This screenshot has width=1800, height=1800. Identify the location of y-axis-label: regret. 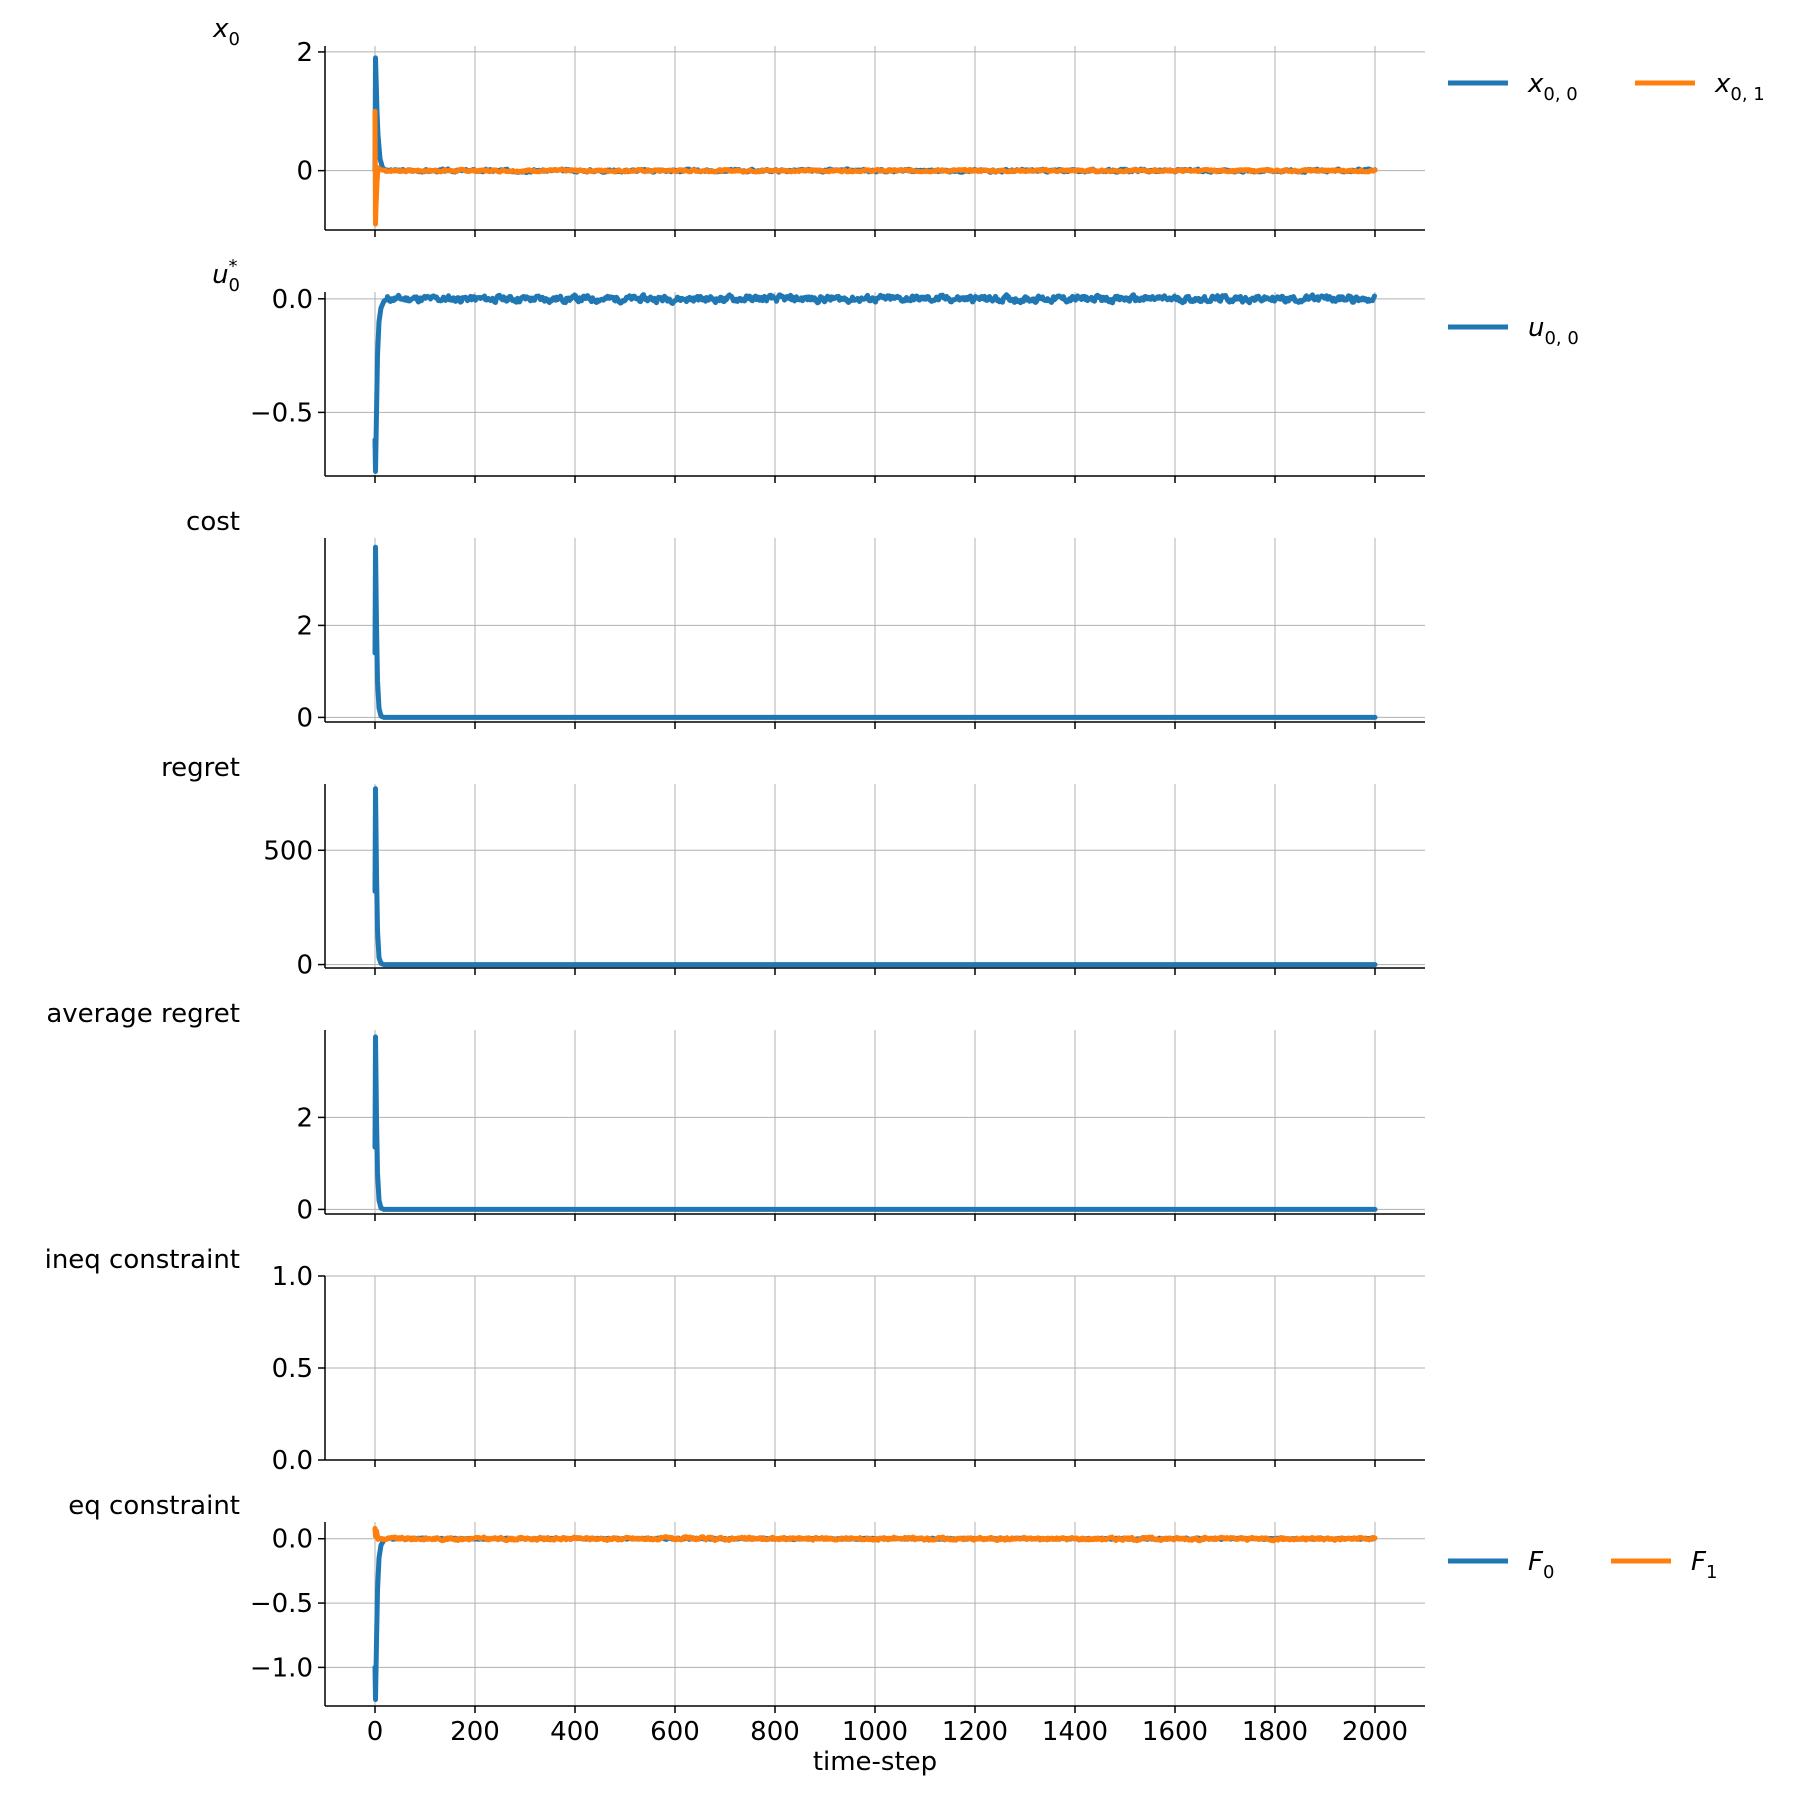
(200, 768).